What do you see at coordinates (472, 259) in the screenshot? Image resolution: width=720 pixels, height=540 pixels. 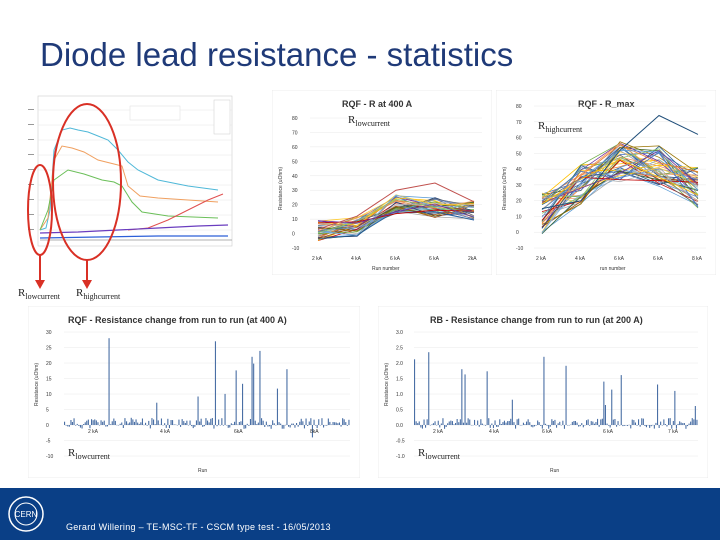 I see `xtick-label: 2kA` at bounding box center [472, 259].